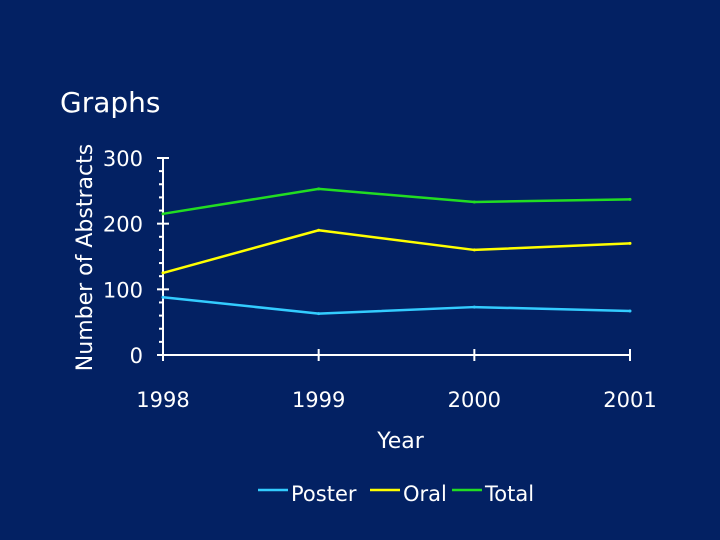  What do you see at coordinates (400, 441) in the screenshot?
I see `x-axis-title: Year` at bounding box center [400, 441].